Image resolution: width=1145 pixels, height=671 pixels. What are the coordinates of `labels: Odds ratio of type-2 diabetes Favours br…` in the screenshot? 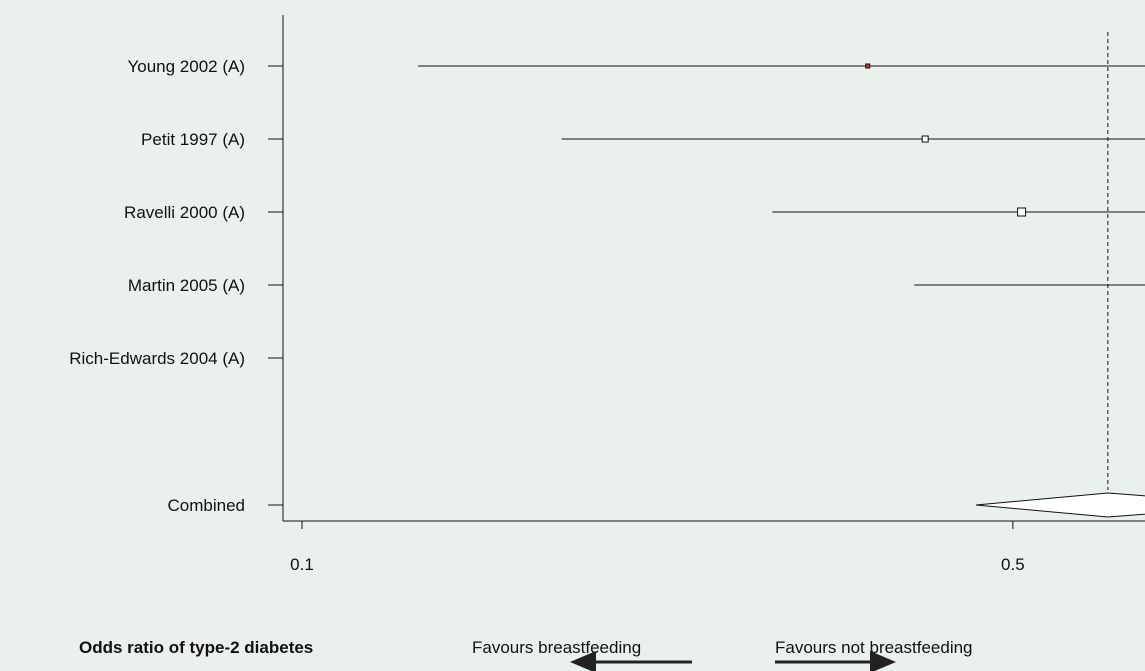 It's located at (526, 647).